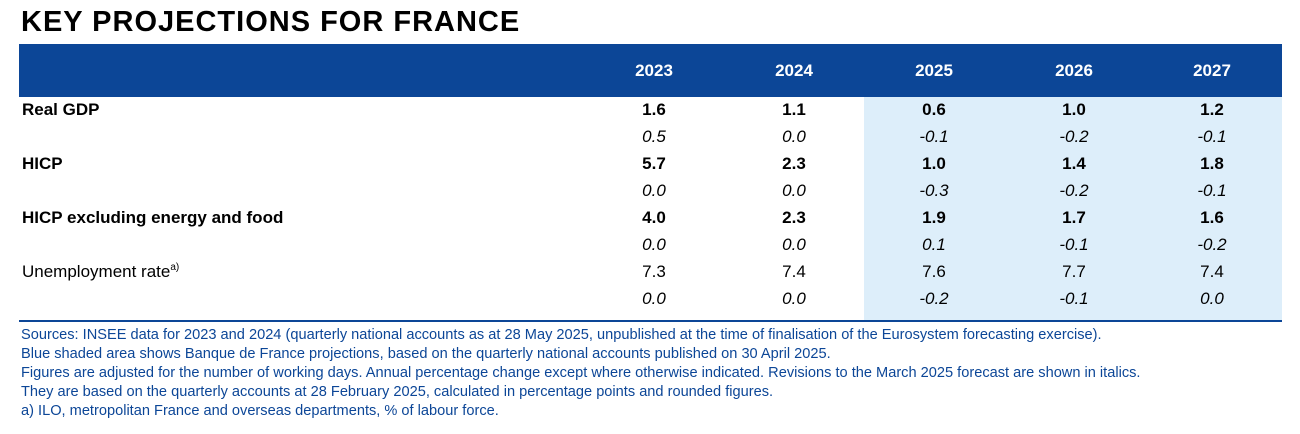 The height and width of the screenshot is (434, 1300). I want to click on table-row: 0.0 0.0 -0.3 -0.2 -0.1, so click(650, 191).